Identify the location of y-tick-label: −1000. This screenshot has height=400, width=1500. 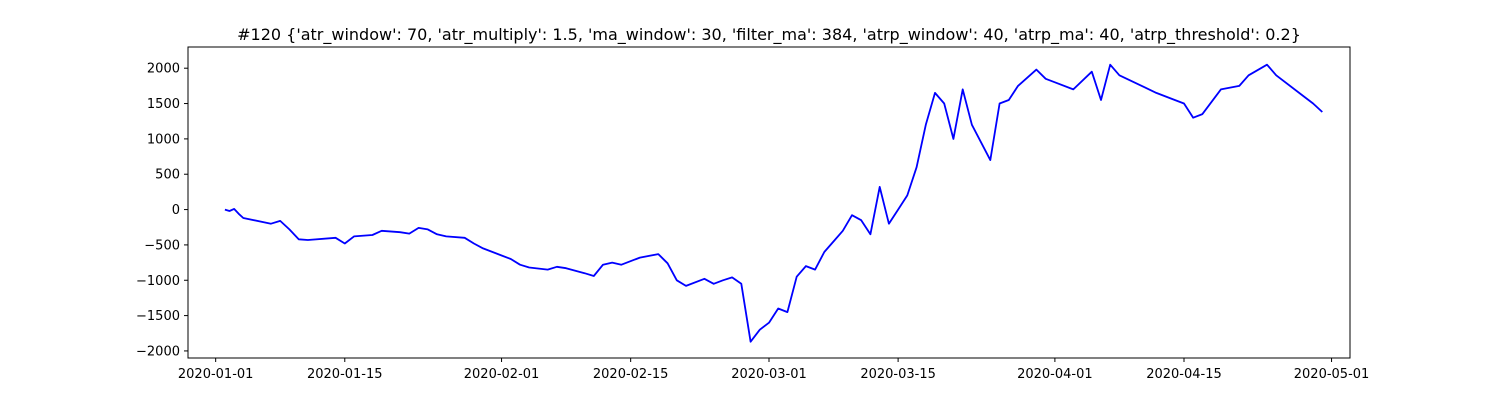
(158, 281).